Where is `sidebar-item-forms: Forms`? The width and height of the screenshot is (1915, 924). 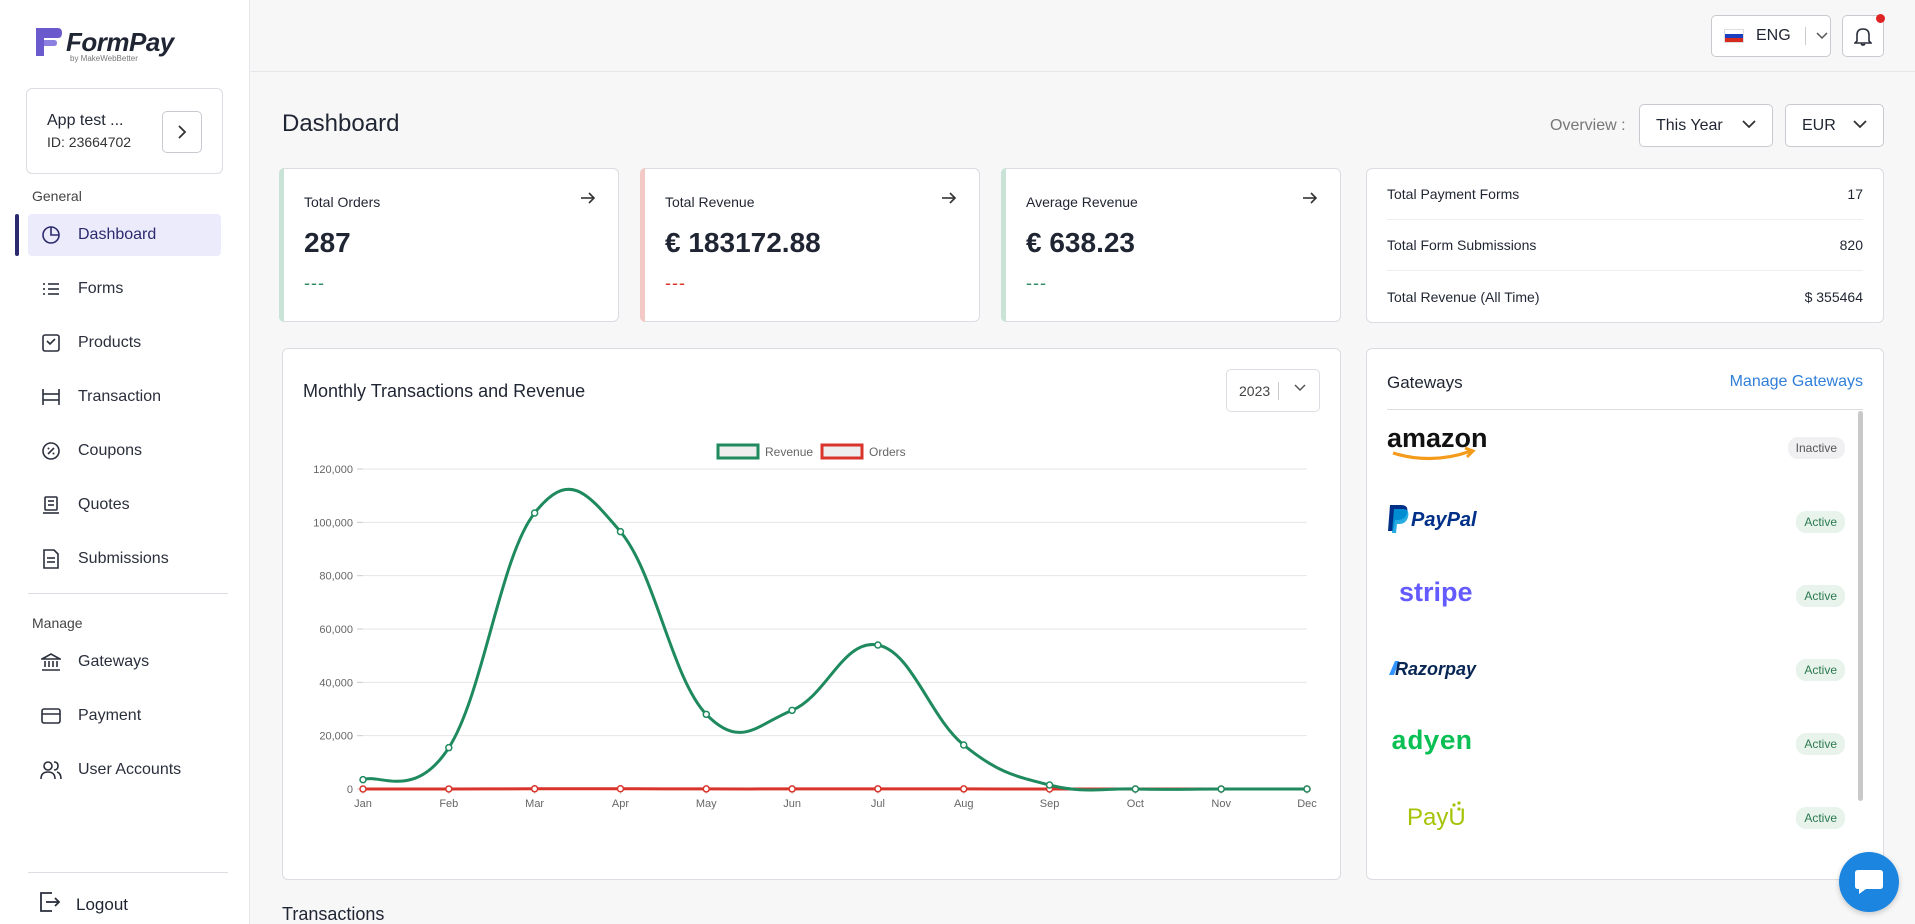
sidebar-item-forms: Forms is located at coordinates (124, 289).